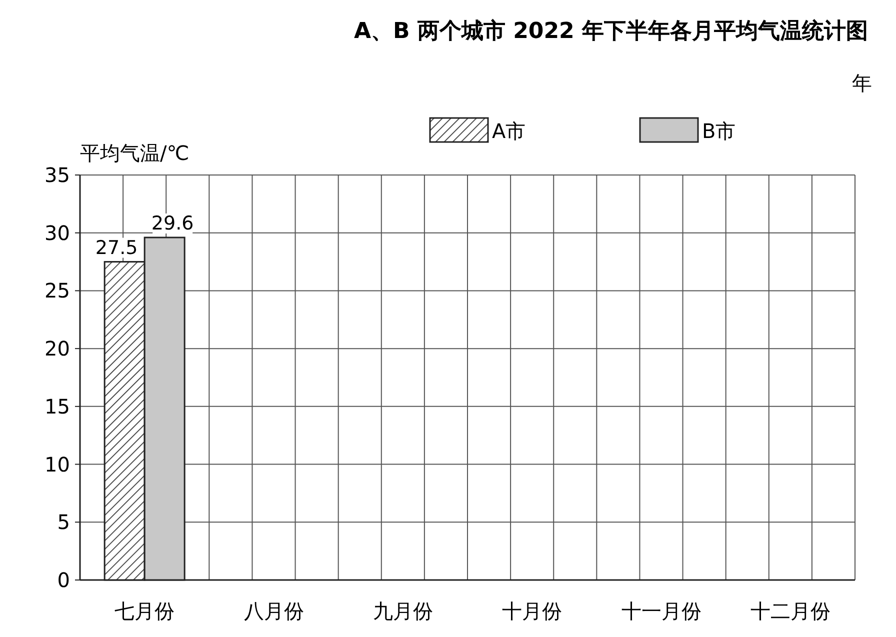 This screenshot has width=896, height=637. Describe the element at coordinates (63, 580) in the screenshot. I see `y-tick-label: 0` at that location.